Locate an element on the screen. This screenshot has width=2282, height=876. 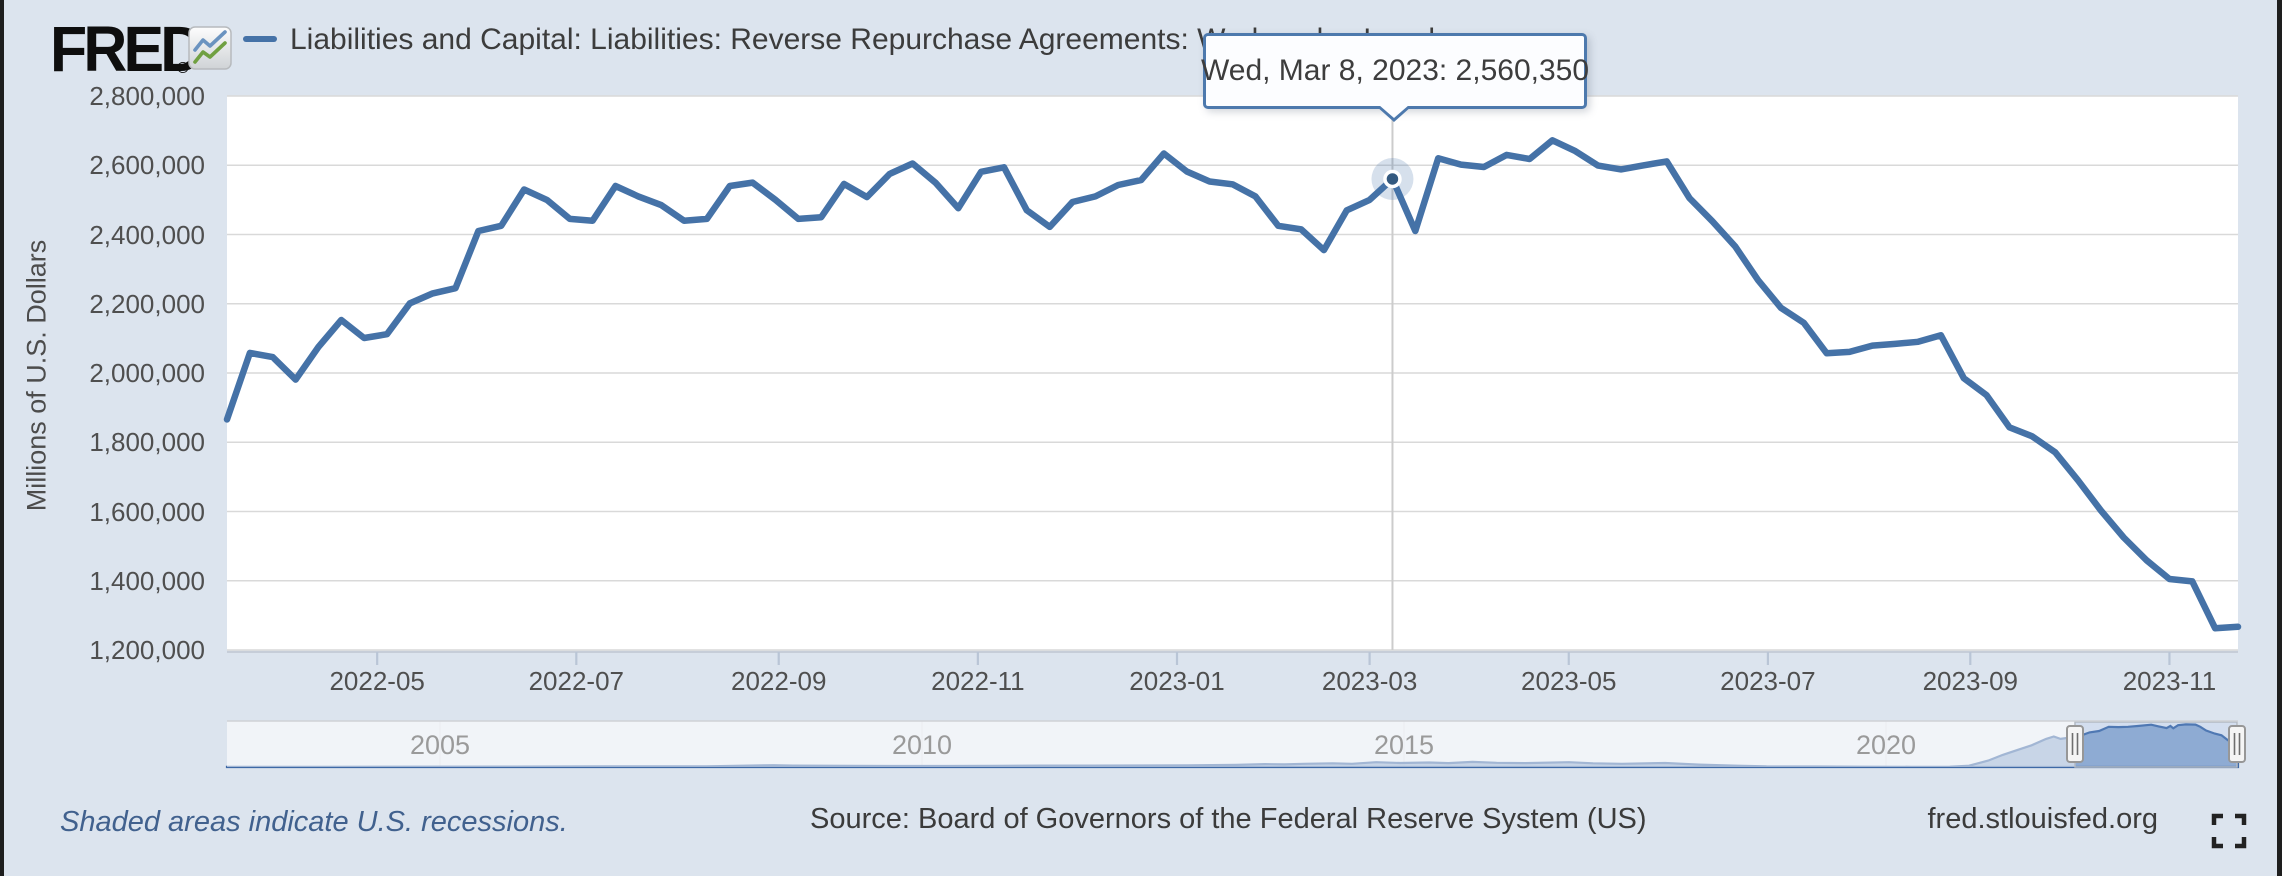
window-edge-right is located at coordinates (2279, 438).